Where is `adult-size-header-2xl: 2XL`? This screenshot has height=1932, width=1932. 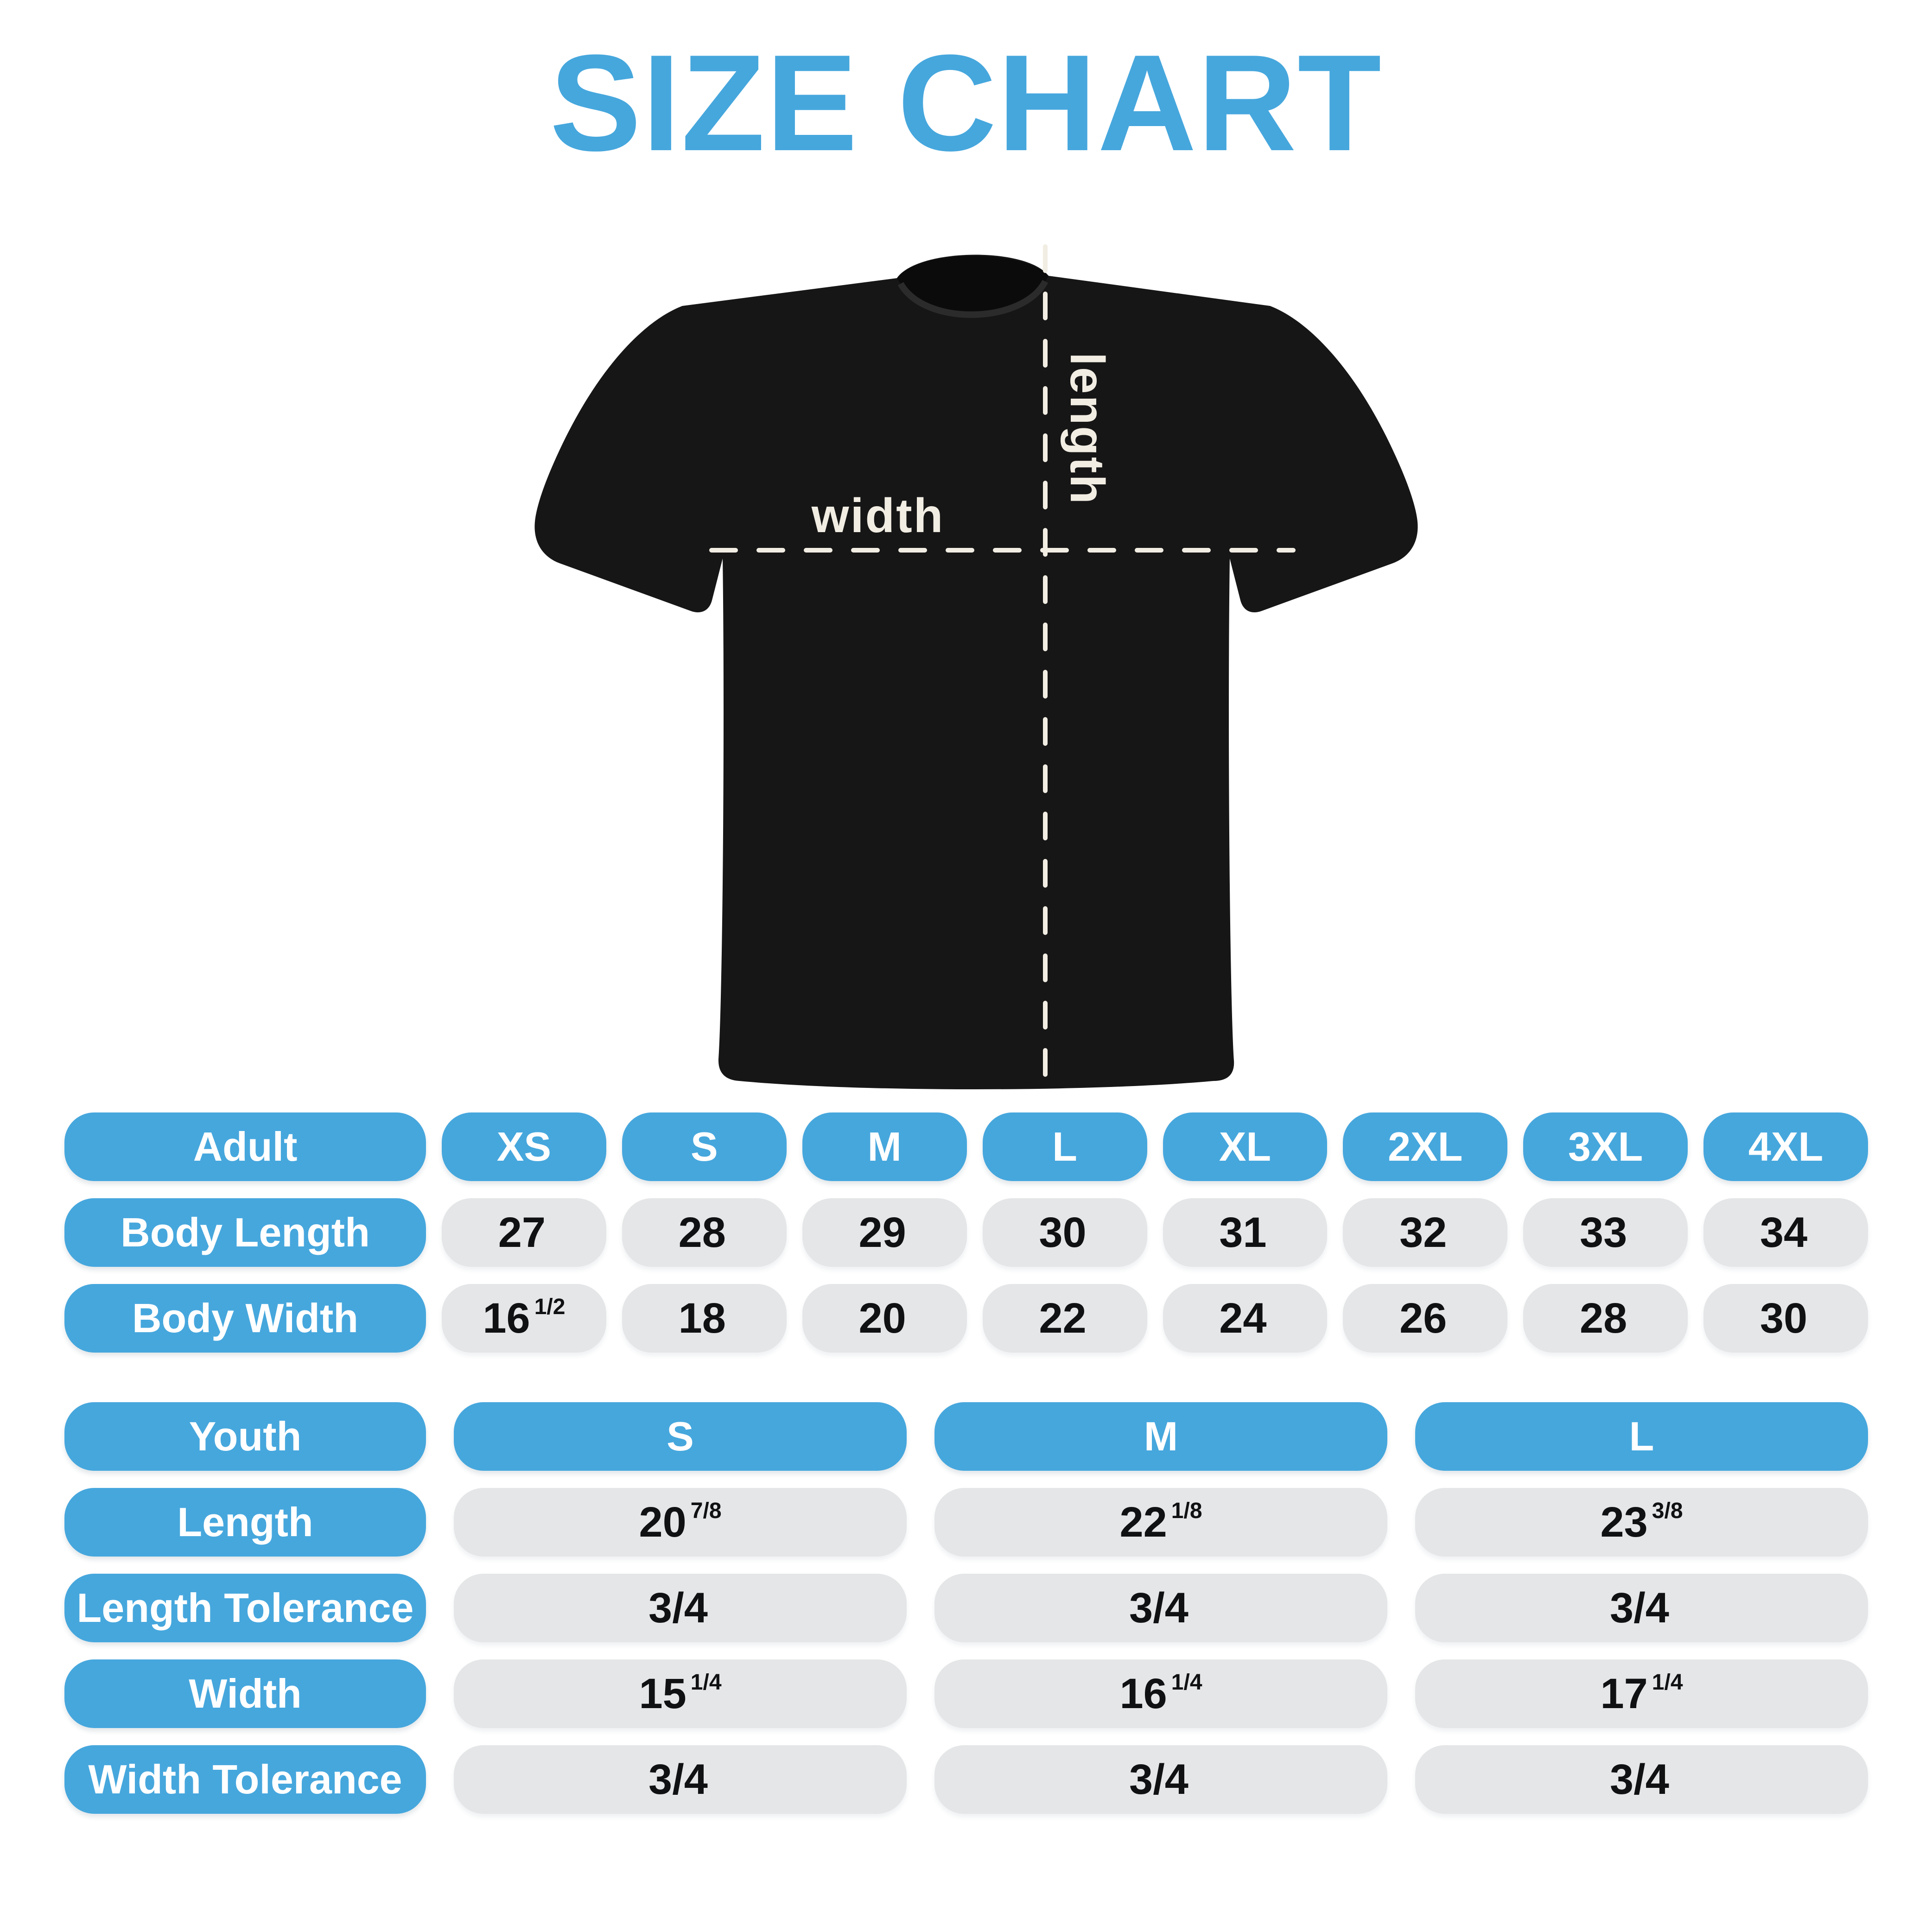 adult-size-header-2xl: 2XL is located at coordinates (1425, 1146).